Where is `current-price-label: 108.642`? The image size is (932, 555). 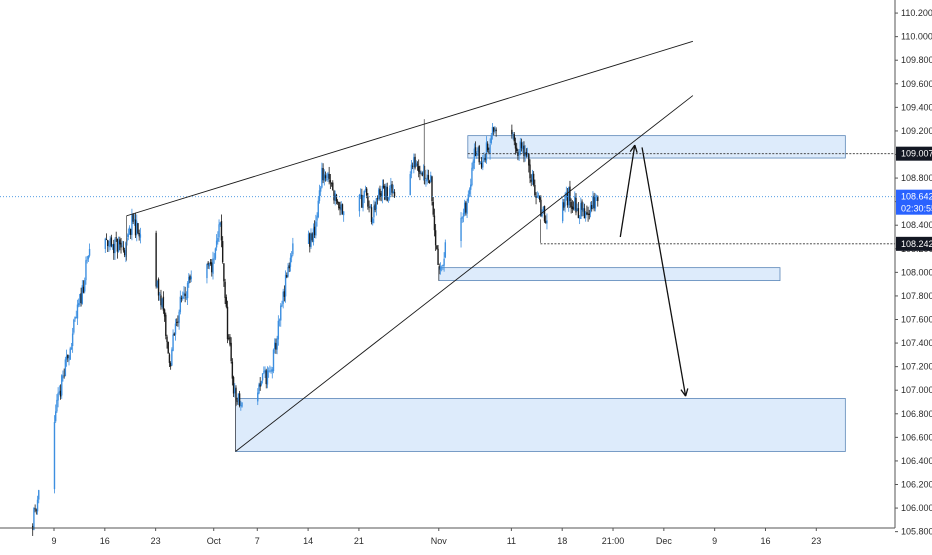 current-price-label: 108.642 is located at coordinates (916, 197).